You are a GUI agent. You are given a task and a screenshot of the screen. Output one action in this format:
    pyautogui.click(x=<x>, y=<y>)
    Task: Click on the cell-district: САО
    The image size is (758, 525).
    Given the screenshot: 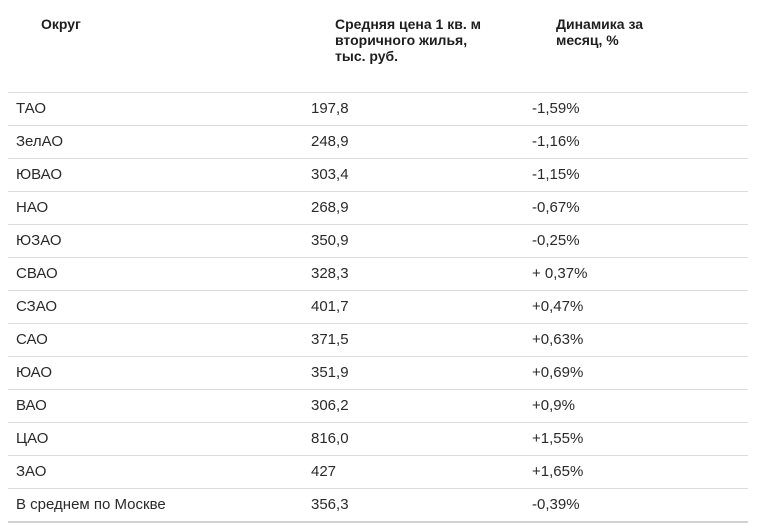 What is the action you would take?
    pyautogui.click(x=32, y=339)
    